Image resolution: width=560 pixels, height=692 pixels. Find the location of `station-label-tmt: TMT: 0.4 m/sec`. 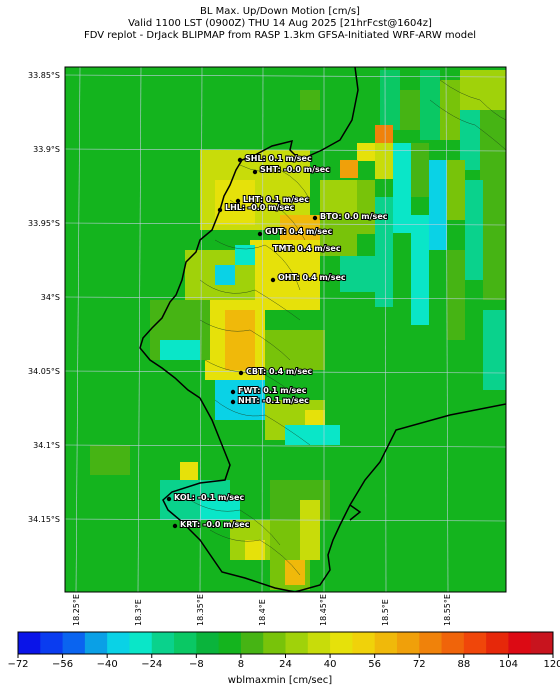

station-label-tmt: TMT: 0.4 m/sec is located at coordinates (307, 248).